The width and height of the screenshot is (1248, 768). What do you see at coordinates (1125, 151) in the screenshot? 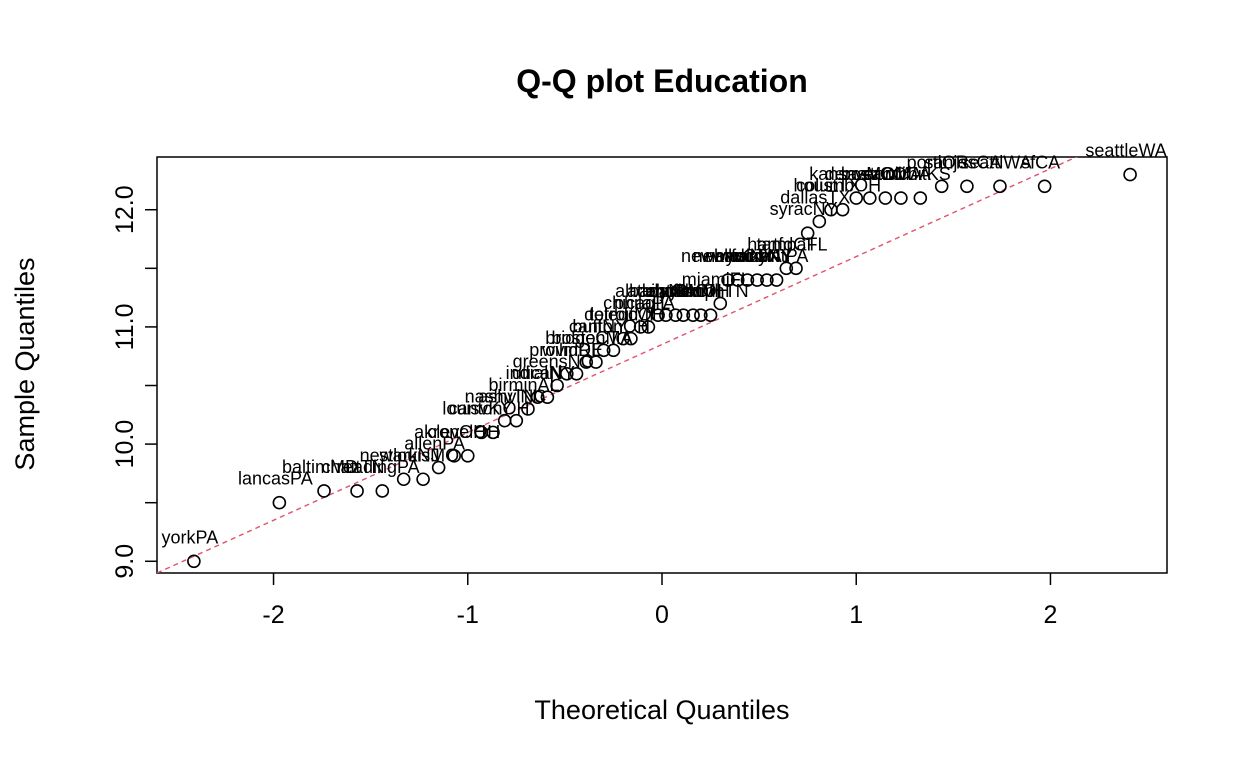
I see `point-label: seattleWA` at bounding box center [1125, 151].